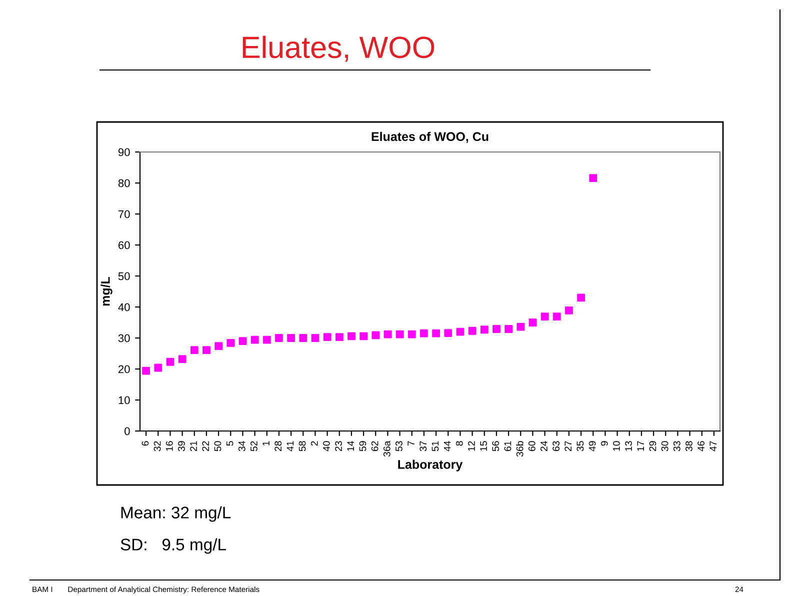 The height and width of the screenshot is (596, 785). What do you see at coordinates (338, 49) in the screenshot?
I see `text: Eluates, WOO` at bounding box center [338, 49].